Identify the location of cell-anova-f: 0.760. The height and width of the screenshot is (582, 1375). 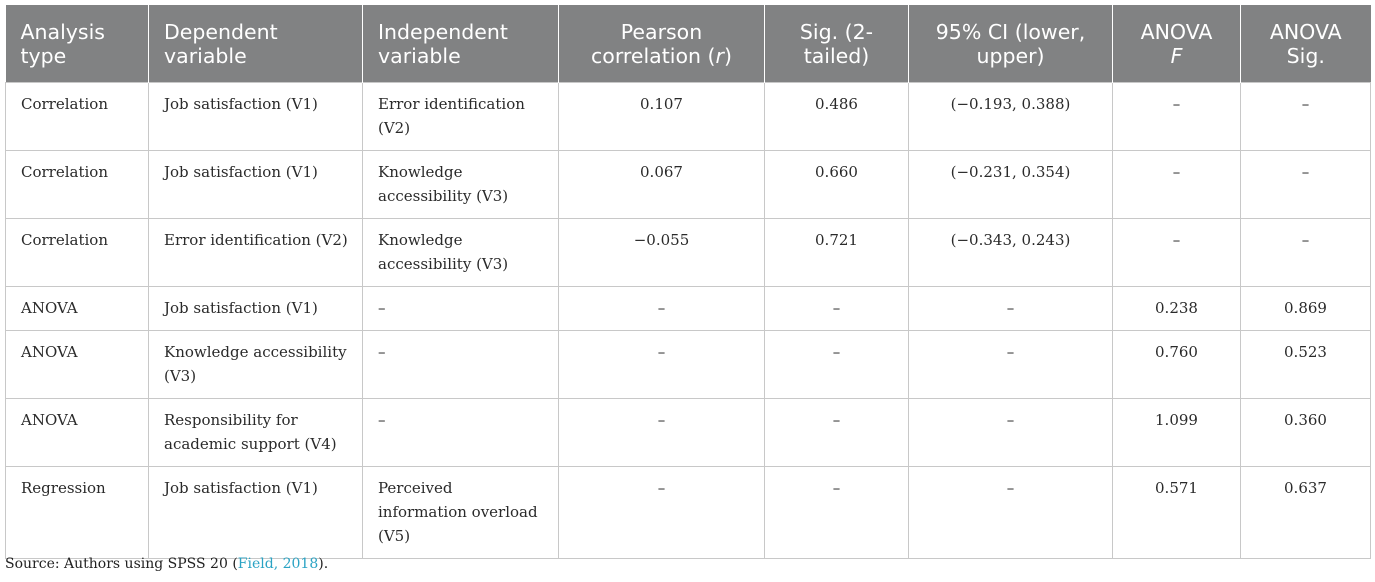
(1176, 364).